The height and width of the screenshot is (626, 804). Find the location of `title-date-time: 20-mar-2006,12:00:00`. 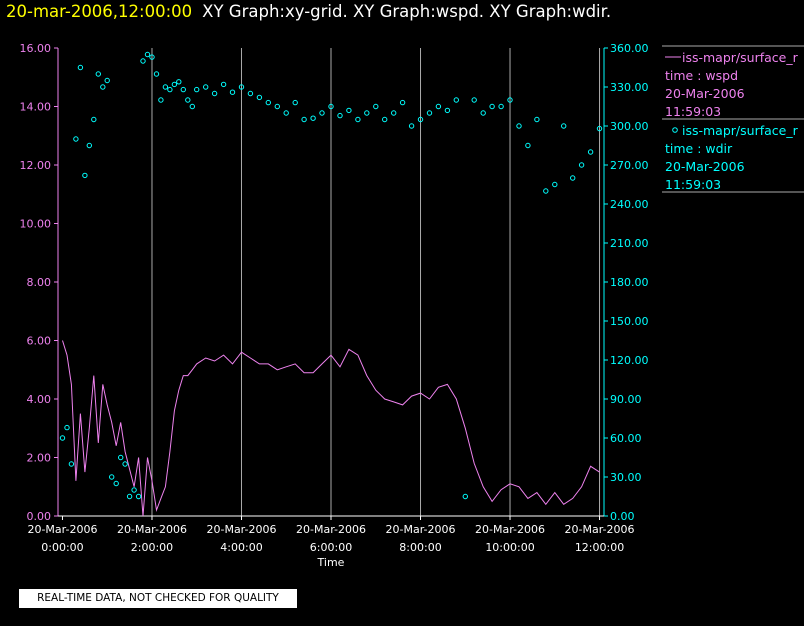

title-date-time: 20-mar-2006,12:00:00 is located at coordinates (99, 11).